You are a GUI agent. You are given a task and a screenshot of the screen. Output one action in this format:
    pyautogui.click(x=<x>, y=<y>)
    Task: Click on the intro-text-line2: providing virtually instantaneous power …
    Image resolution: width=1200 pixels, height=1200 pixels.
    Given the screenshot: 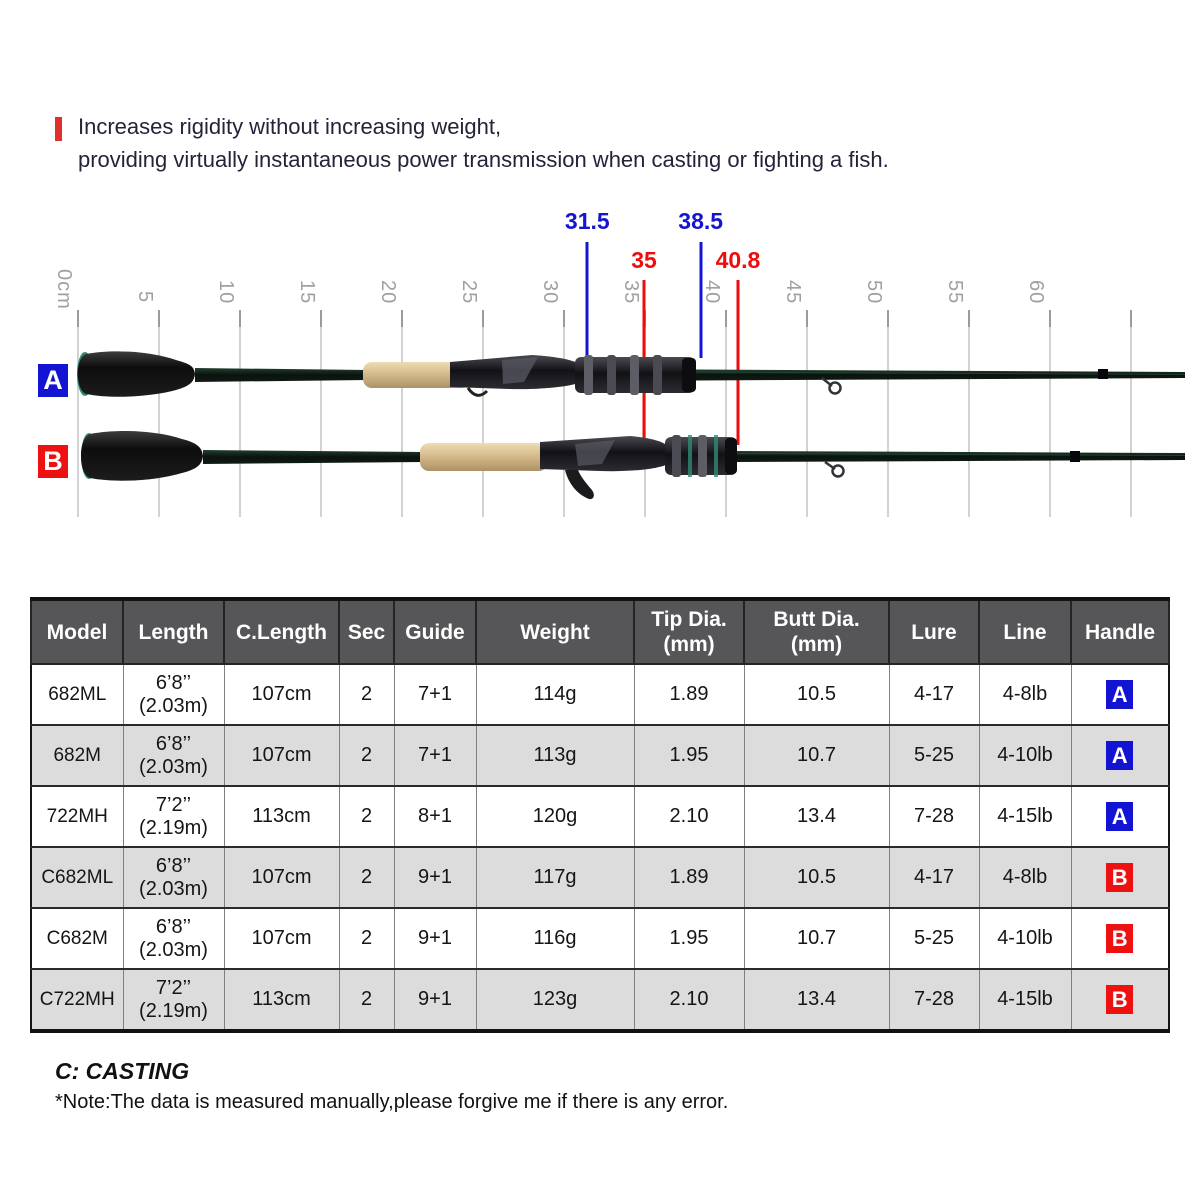 What is the action you would take?
    pyautogui.click(x=483, y=159)
    